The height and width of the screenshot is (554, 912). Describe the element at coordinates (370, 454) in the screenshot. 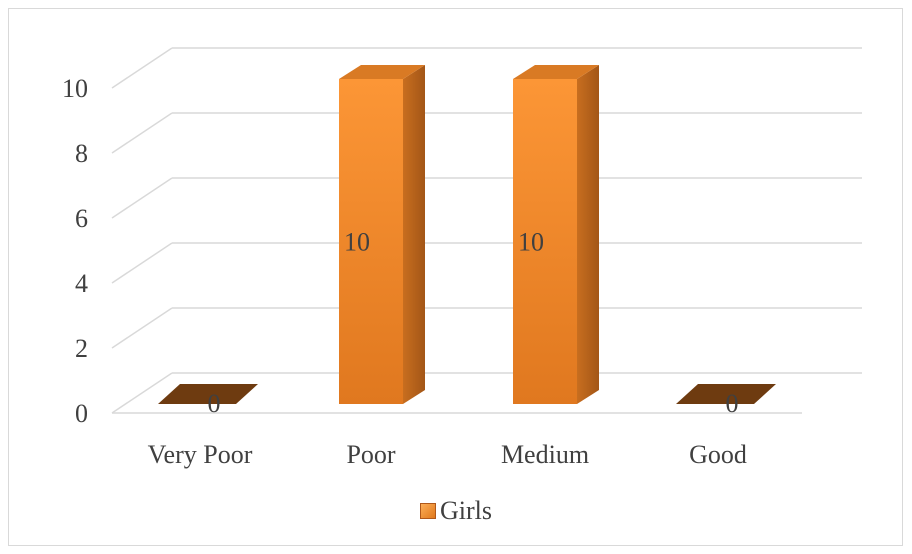

I see `x-tick-label-poor: Poor` at that location.